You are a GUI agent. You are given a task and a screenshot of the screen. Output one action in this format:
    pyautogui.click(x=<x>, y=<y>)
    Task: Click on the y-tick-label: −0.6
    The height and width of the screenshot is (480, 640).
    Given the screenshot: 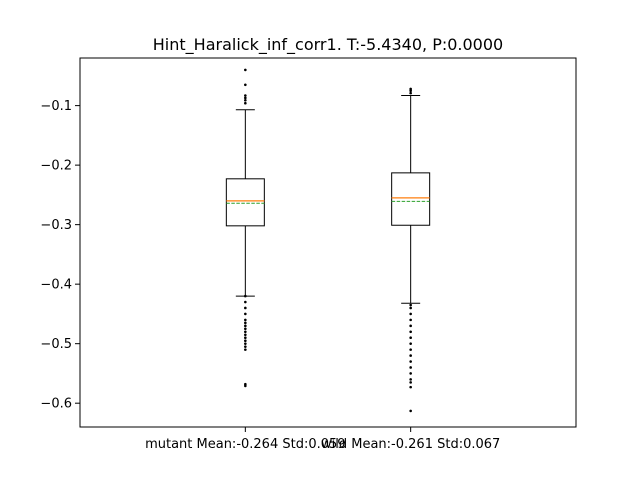 What is the action you would take?
    pyautogui.click(x=56, y=404)
    